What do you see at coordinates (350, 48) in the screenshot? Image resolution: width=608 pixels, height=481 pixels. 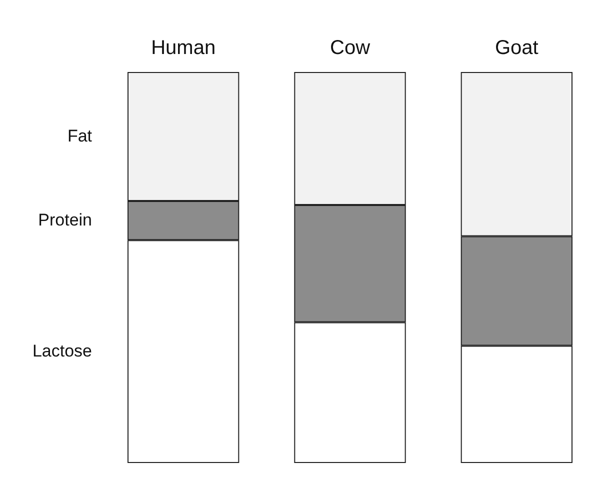 I see `x-tick-label: Cow` at bounding box center [350, 48].